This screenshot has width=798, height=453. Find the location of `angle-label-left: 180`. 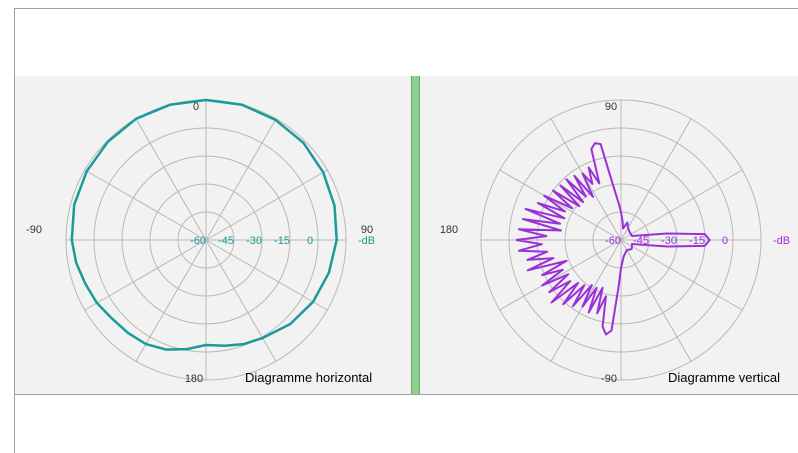

angle-label-left: 180 is located at coordinates (449, 230).